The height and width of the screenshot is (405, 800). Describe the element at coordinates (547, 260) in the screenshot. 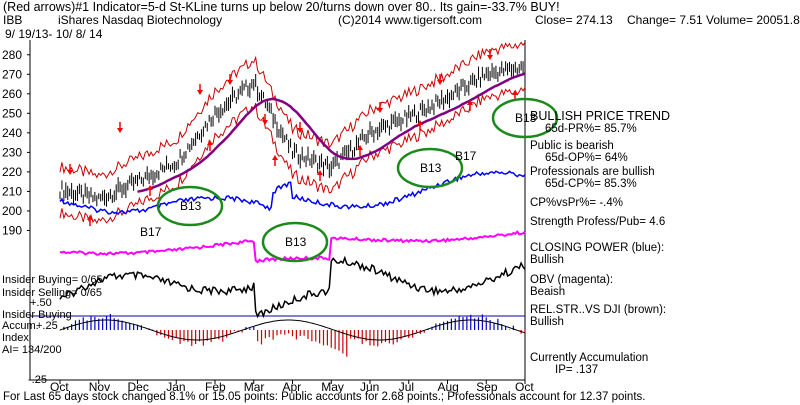

I see `closing-power-state: Bullish` at that location.